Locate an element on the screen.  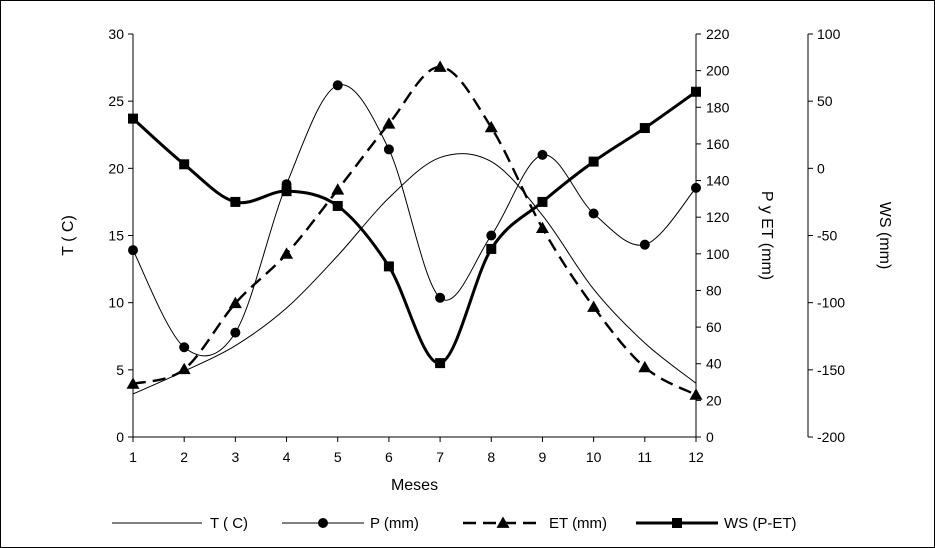
legend-item-2: ET (mm) is located at coordinates (535, 523).